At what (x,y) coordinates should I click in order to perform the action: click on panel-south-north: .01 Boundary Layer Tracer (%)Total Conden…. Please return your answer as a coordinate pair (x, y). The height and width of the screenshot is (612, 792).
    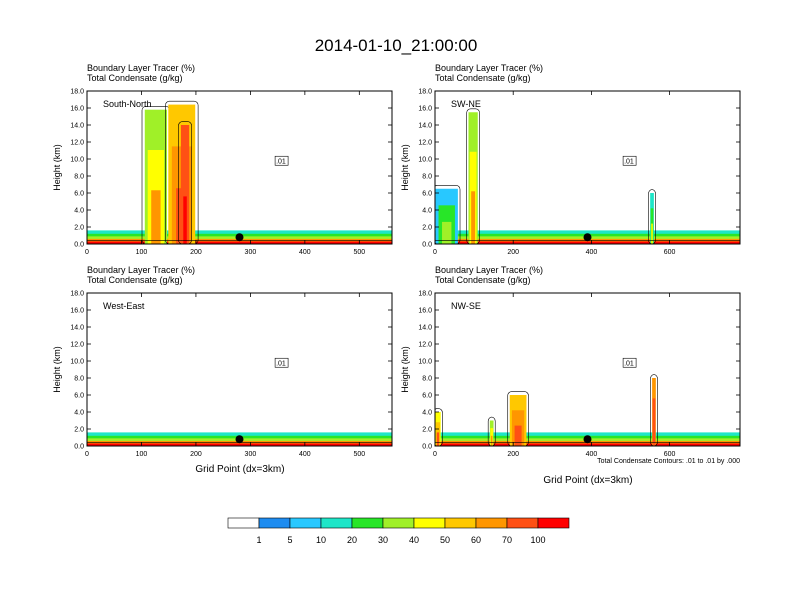
    Looking at the image, I should click on (222, 159).